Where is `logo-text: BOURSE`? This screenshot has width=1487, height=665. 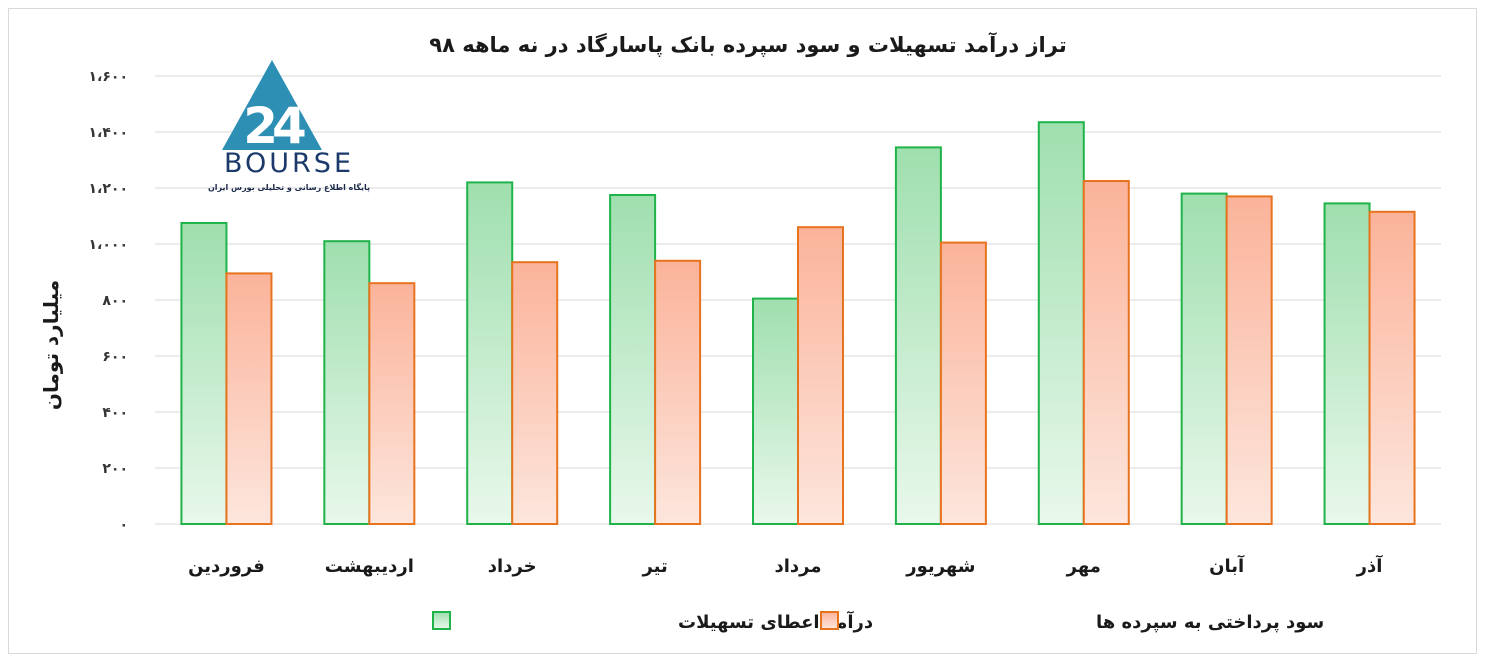
logo-text: BOURSE is located at coordinates (289, 163).